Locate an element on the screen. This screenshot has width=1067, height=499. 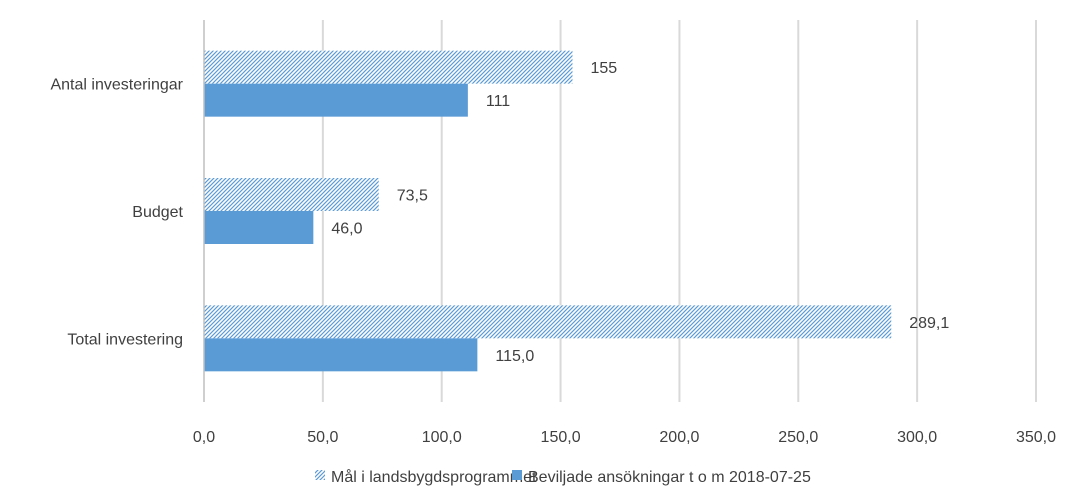
data-label: 155 is located at coordinates (603, 68).